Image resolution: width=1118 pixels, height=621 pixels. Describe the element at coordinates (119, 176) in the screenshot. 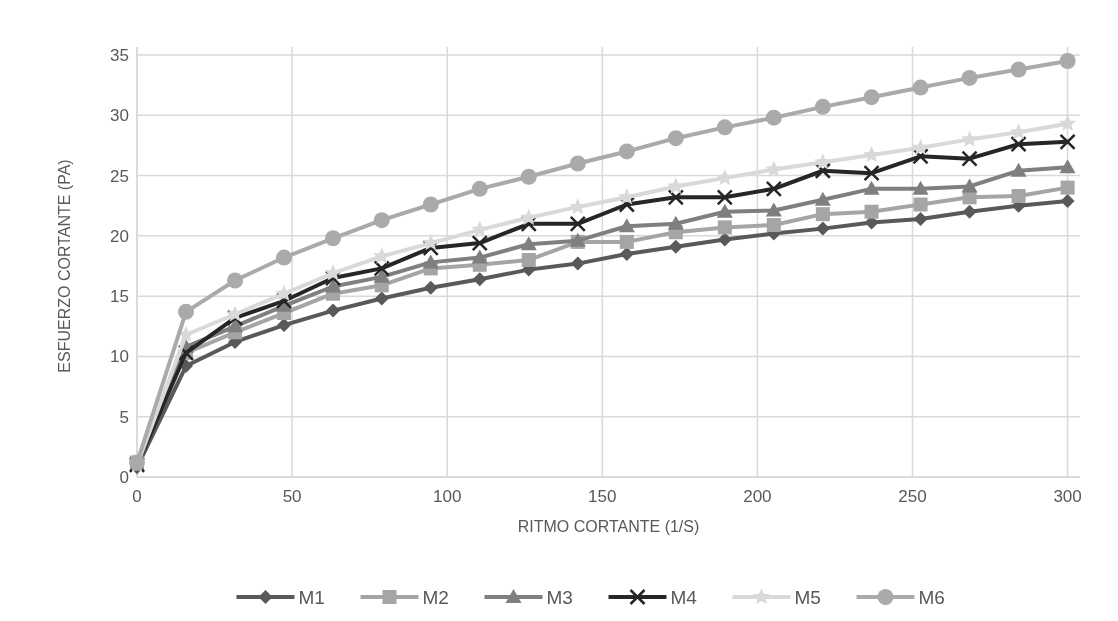

I see `y-tick-label: 25` at that location.